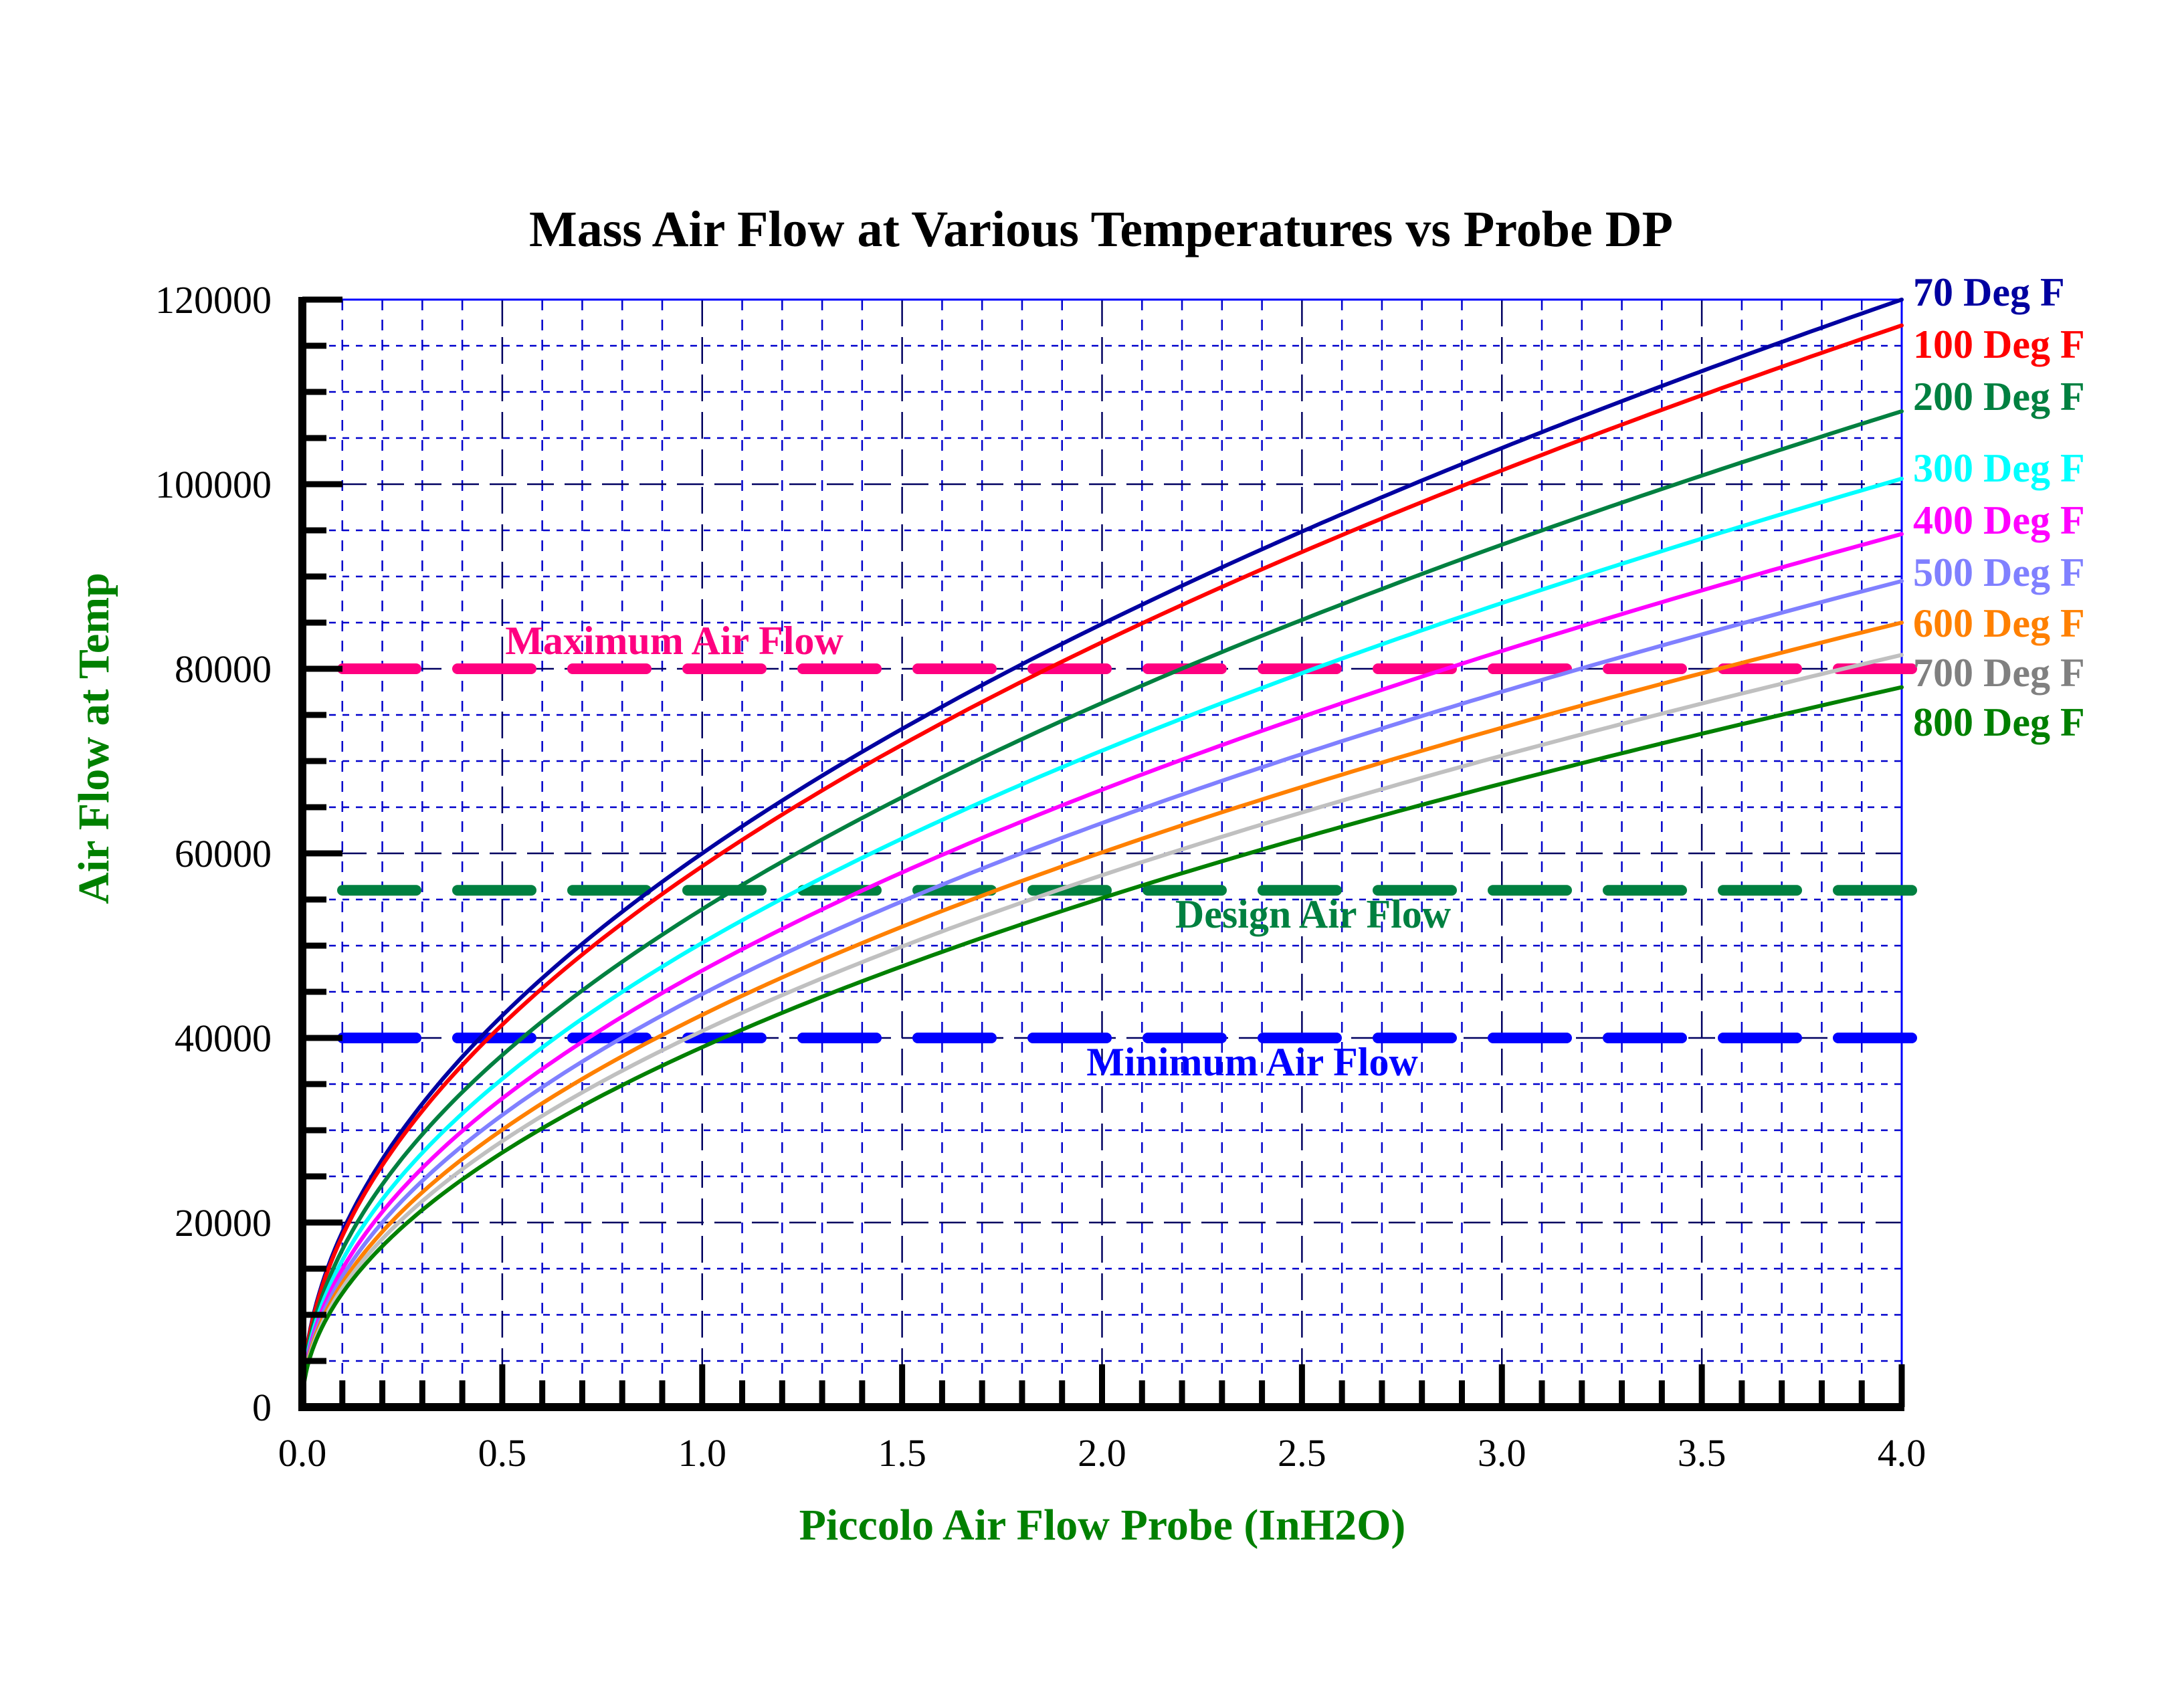 The image size is (2184, 1688). Describe the element at coordinates (94, 738) in the screenshot. I see `y-axis-label: Air Flow at Temp` at that location.